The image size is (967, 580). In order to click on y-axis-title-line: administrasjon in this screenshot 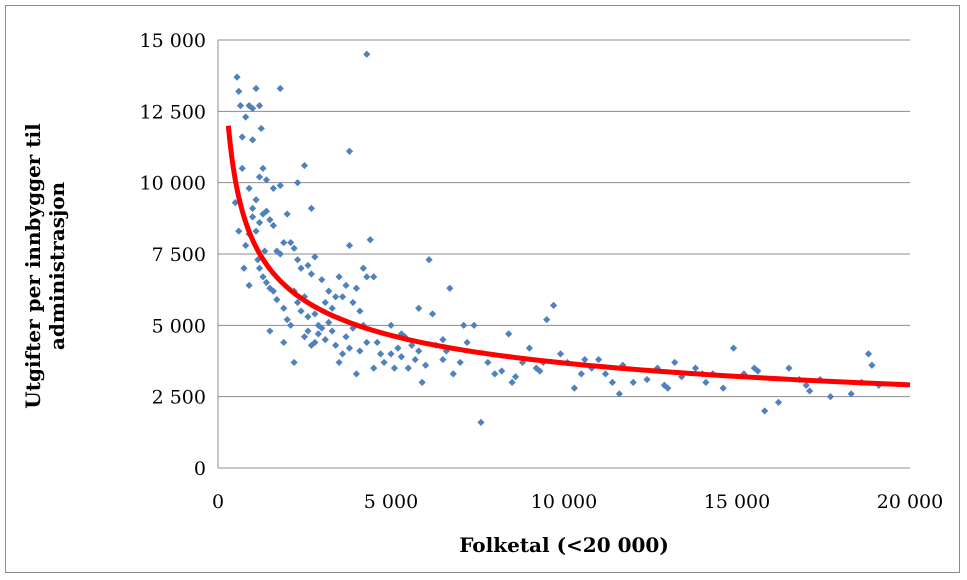, I will do `click(57, 265)`.